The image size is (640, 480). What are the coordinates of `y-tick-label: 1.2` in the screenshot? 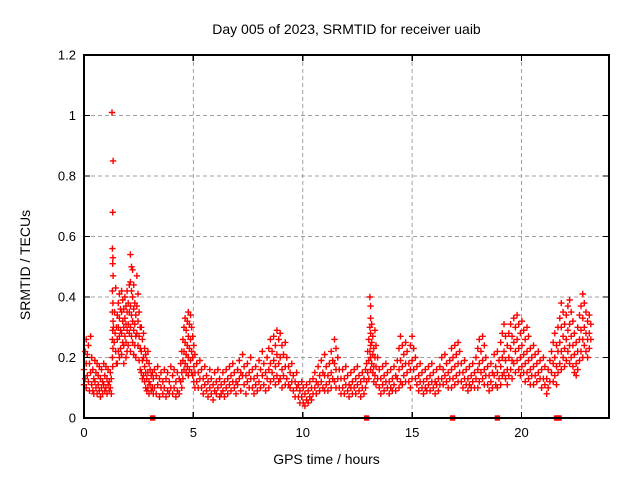 It's located at (67, 55).